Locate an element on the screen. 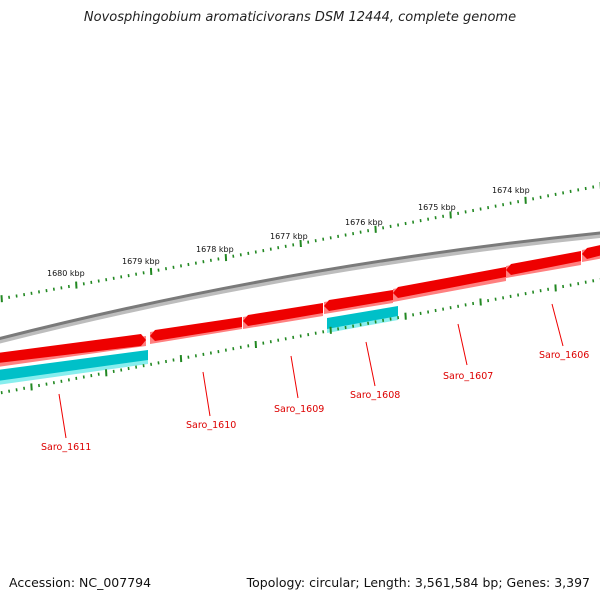  gene-forward-right-edge is located at coordinates (591, 252).